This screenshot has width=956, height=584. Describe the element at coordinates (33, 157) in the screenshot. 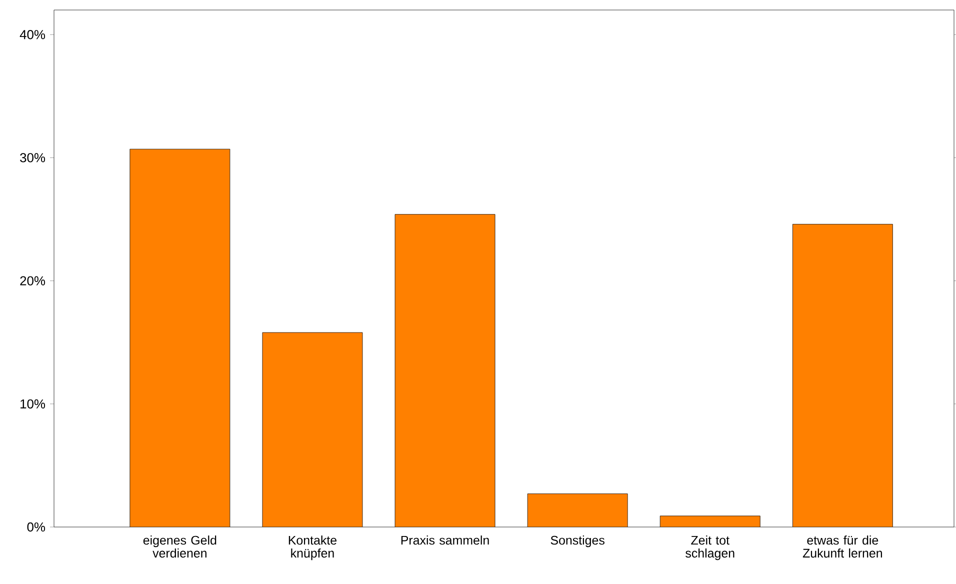

I see `y-tick-label: 30%` at that location.